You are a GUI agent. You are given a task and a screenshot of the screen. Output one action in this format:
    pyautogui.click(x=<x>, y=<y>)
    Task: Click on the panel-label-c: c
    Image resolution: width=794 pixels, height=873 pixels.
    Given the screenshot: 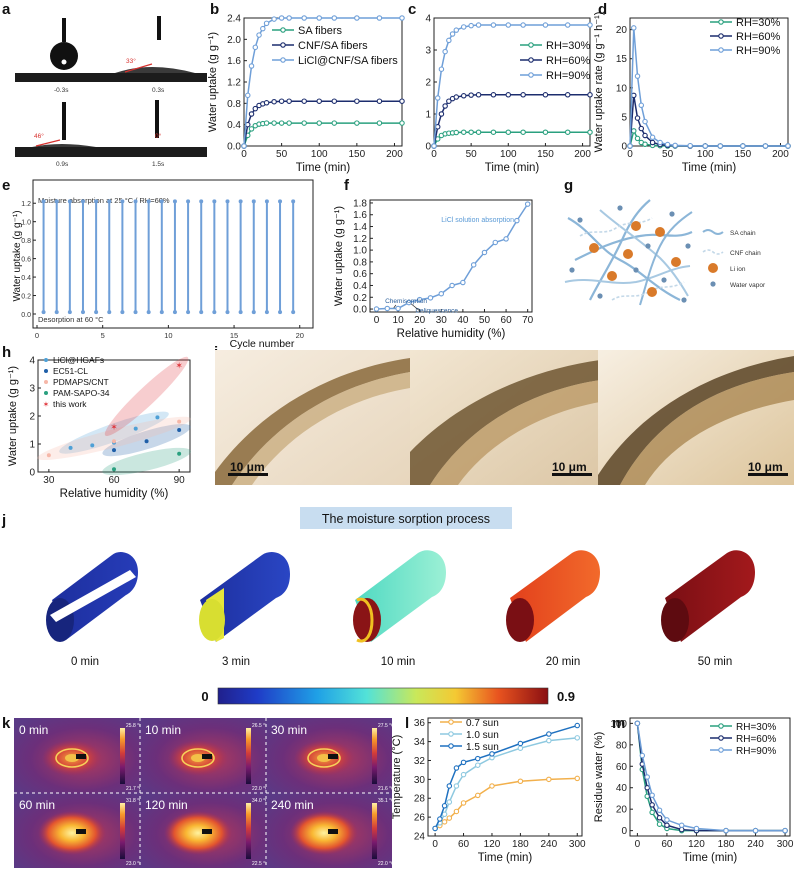 What is the action you would take?
    pyautogui.click(x=412, y=9)
    